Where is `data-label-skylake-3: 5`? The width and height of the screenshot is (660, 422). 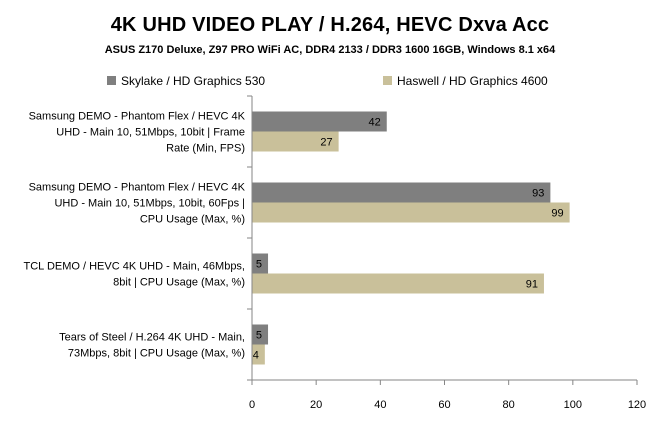
data-label-skylake-3: 5 is located at coordinates (259, 336).